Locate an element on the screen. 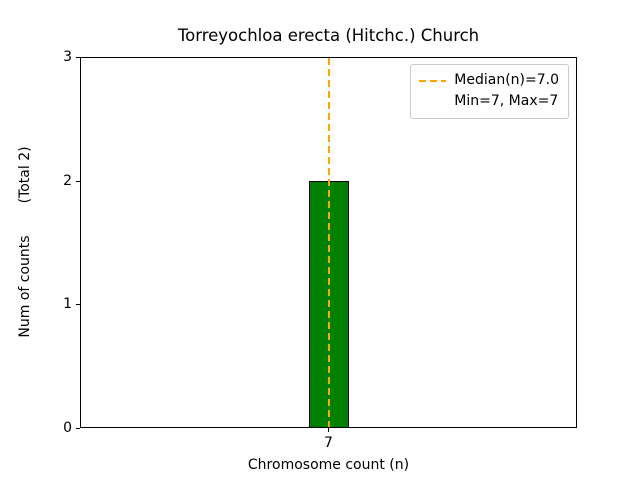 This screenshot has width=640, height=480. legend: Median(n)=7.0 Min=7, Max=7 is located at coordinates (489, 91).